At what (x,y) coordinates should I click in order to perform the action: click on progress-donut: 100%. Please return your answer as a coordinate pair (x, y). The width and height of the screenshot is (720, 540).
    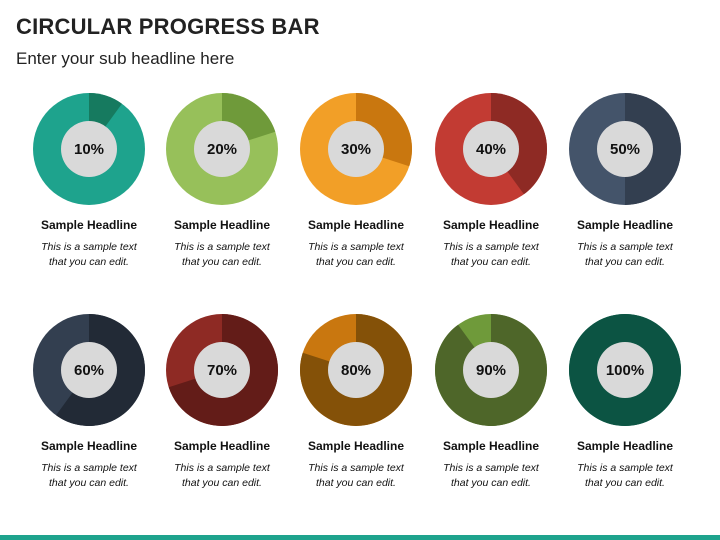
    Looking at the image, I should click on (624, 370).